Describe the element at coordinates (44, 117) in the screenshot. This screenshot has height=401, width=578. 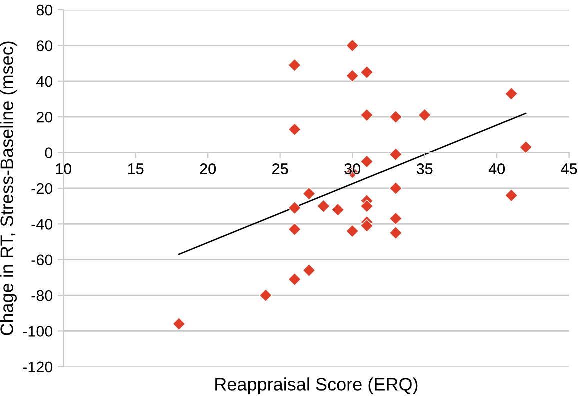
I see `y-tick-label: 20` at that location.